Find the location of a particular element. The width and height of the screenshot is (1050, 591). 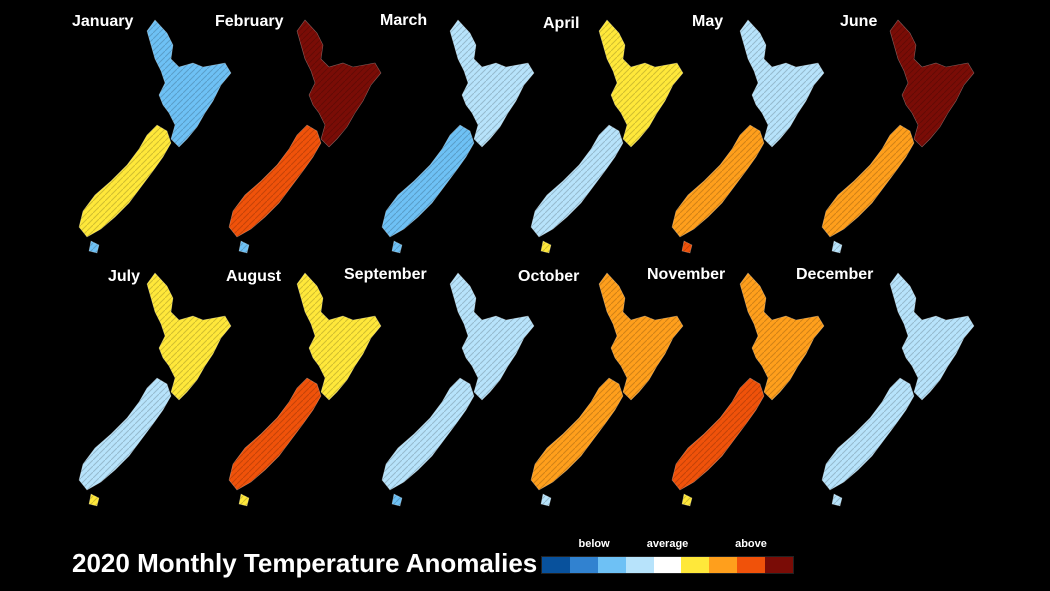

month-label: November is located at coordinates (686, 274).